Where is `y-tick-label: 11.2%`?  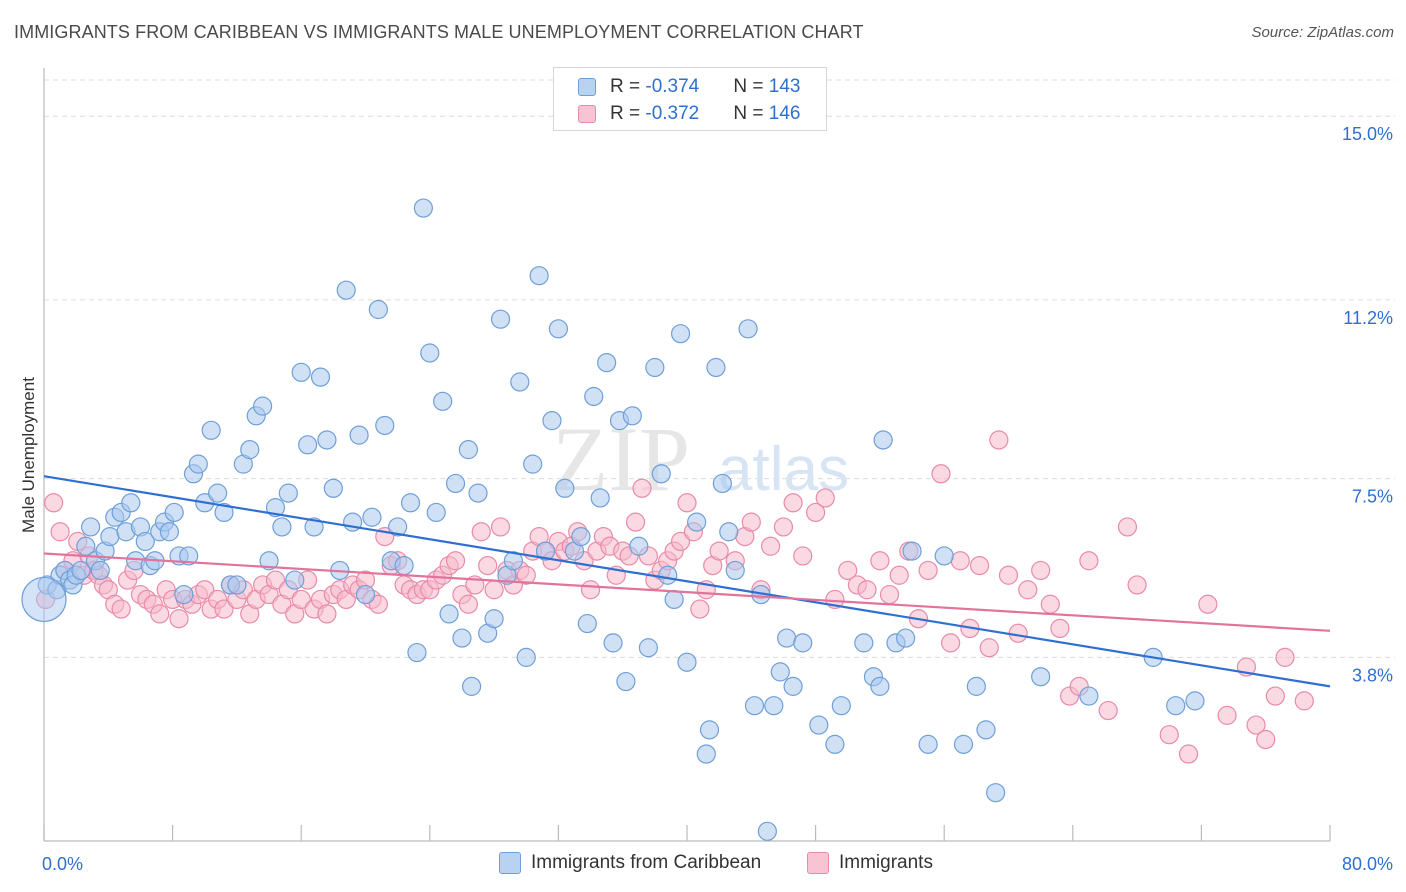
y-tick-label: 11.2% is located at coordinates (1368, 318).